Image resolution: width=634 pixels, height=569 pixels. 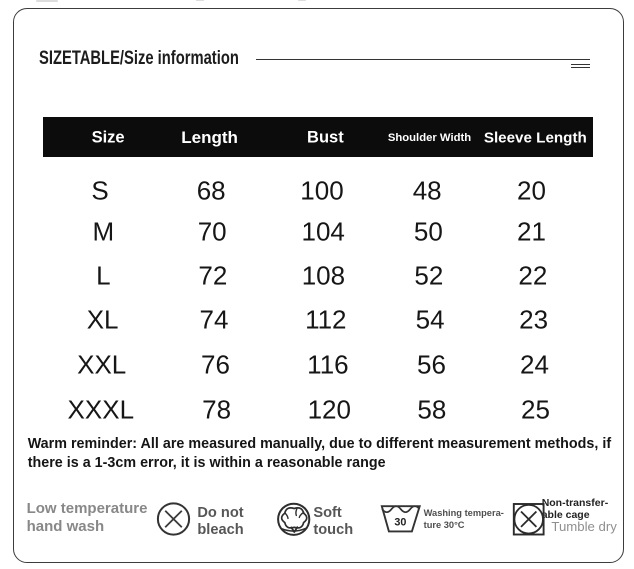 I want to click on svg-text: 30, so click(x=400, y=523).